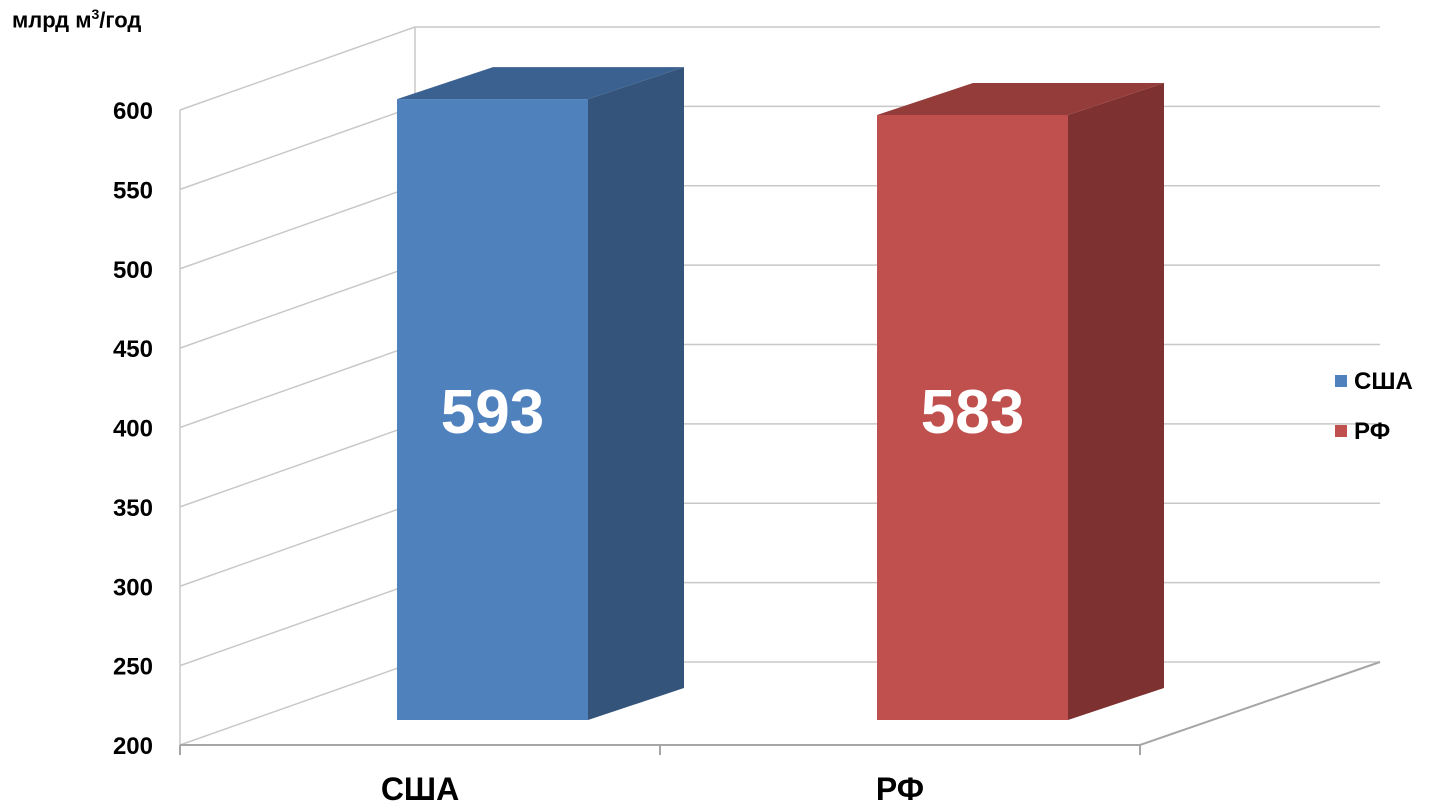 Image resolution: width=1431 pixels, height=807 pixels. Describe the element at coordinates (133, 190) in the screenshot. I see `y-tick-label: 550` at that location.